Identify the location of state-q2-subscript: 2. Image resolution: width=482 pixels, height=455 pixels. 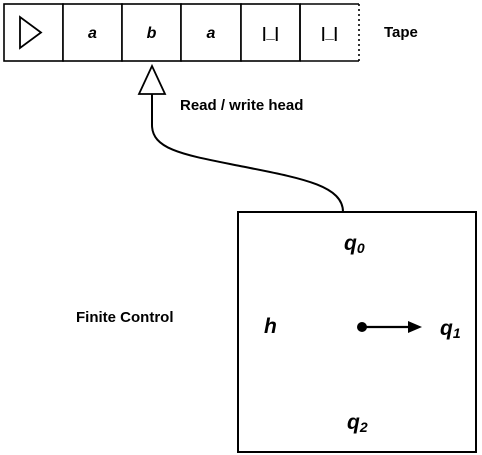
(363, 427).